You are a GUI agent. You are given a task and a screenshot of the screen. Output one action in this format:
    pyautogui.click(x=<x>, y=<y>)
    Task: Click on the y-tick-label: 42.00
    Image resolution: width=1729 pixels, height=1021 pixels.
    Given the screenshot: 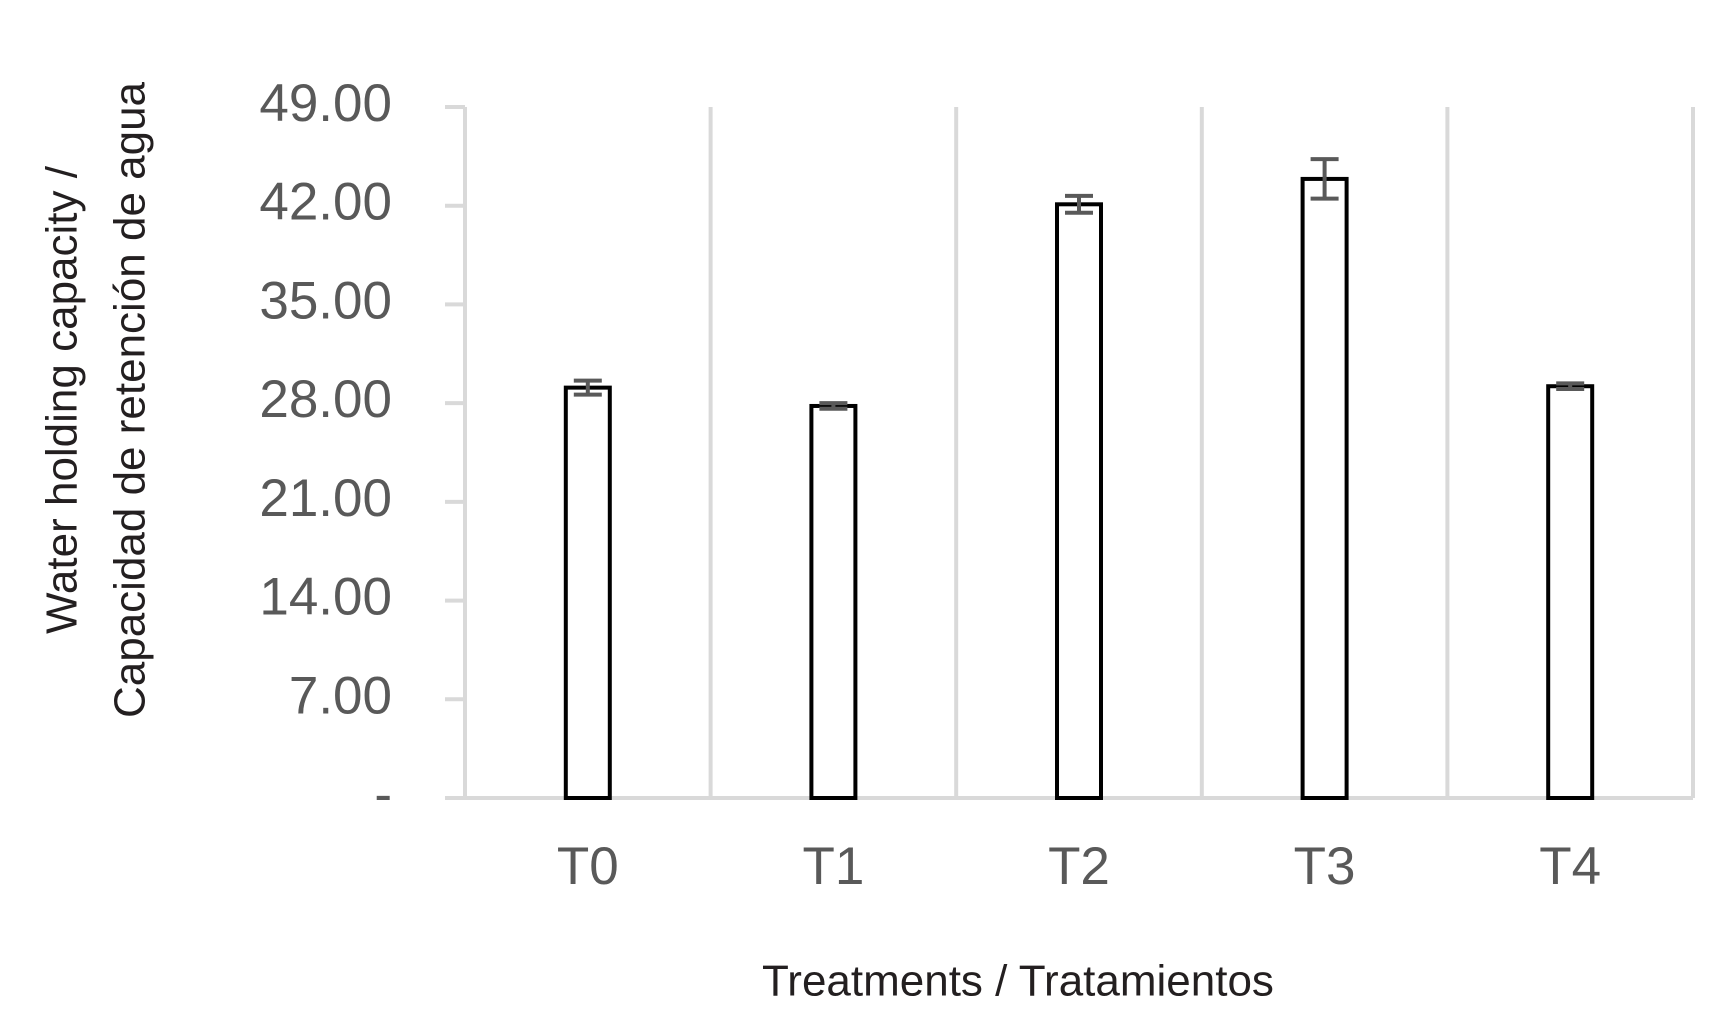 What is the action you would take?
    pyautogui.click(x=325, y=202)
    